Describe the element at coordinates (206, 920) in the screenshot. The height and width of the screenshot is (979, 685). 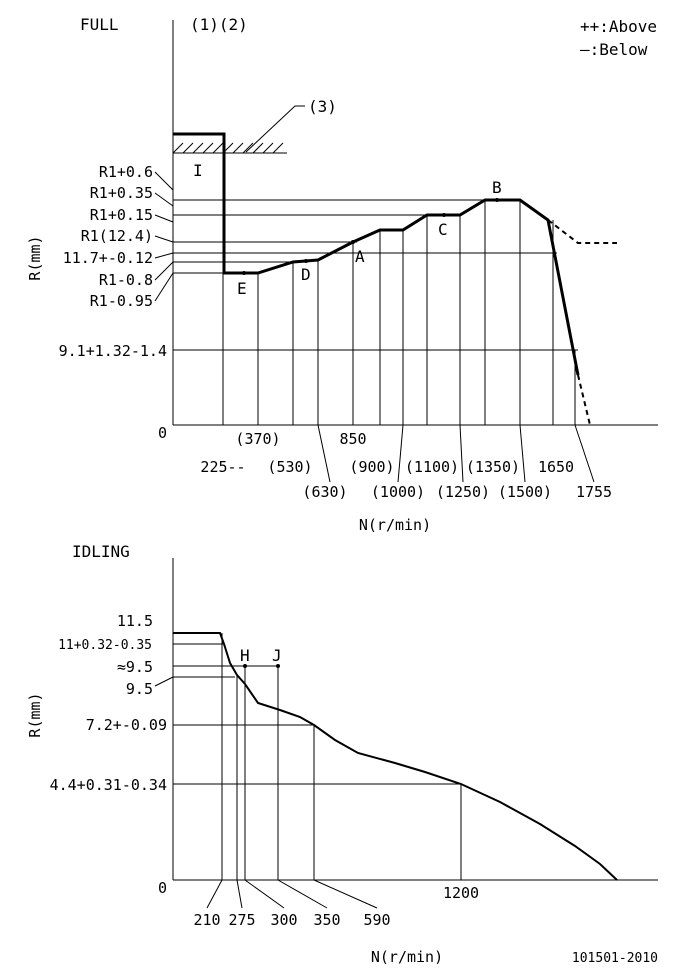
I see `x-tick: 210` at that location.